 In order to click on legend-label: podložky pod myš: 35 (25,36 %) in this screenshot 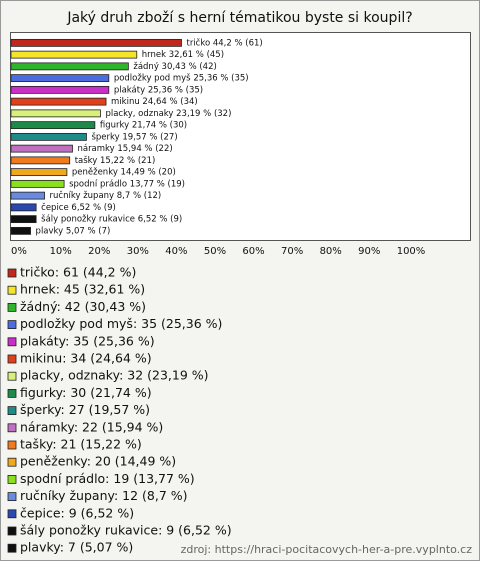, I will do `click(121, 323)`.